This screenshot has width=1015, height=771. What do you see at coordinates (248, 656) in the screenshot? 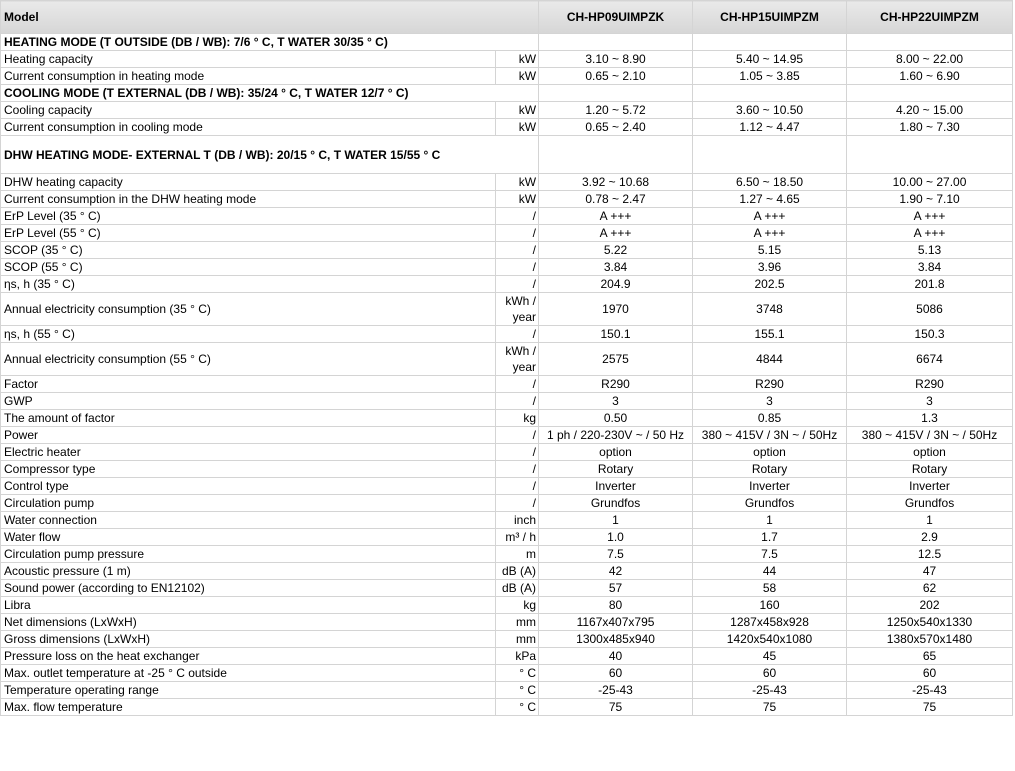
I see `spec-label: Pressure loss on the heat exchanger` at bounding box center [248, 656].